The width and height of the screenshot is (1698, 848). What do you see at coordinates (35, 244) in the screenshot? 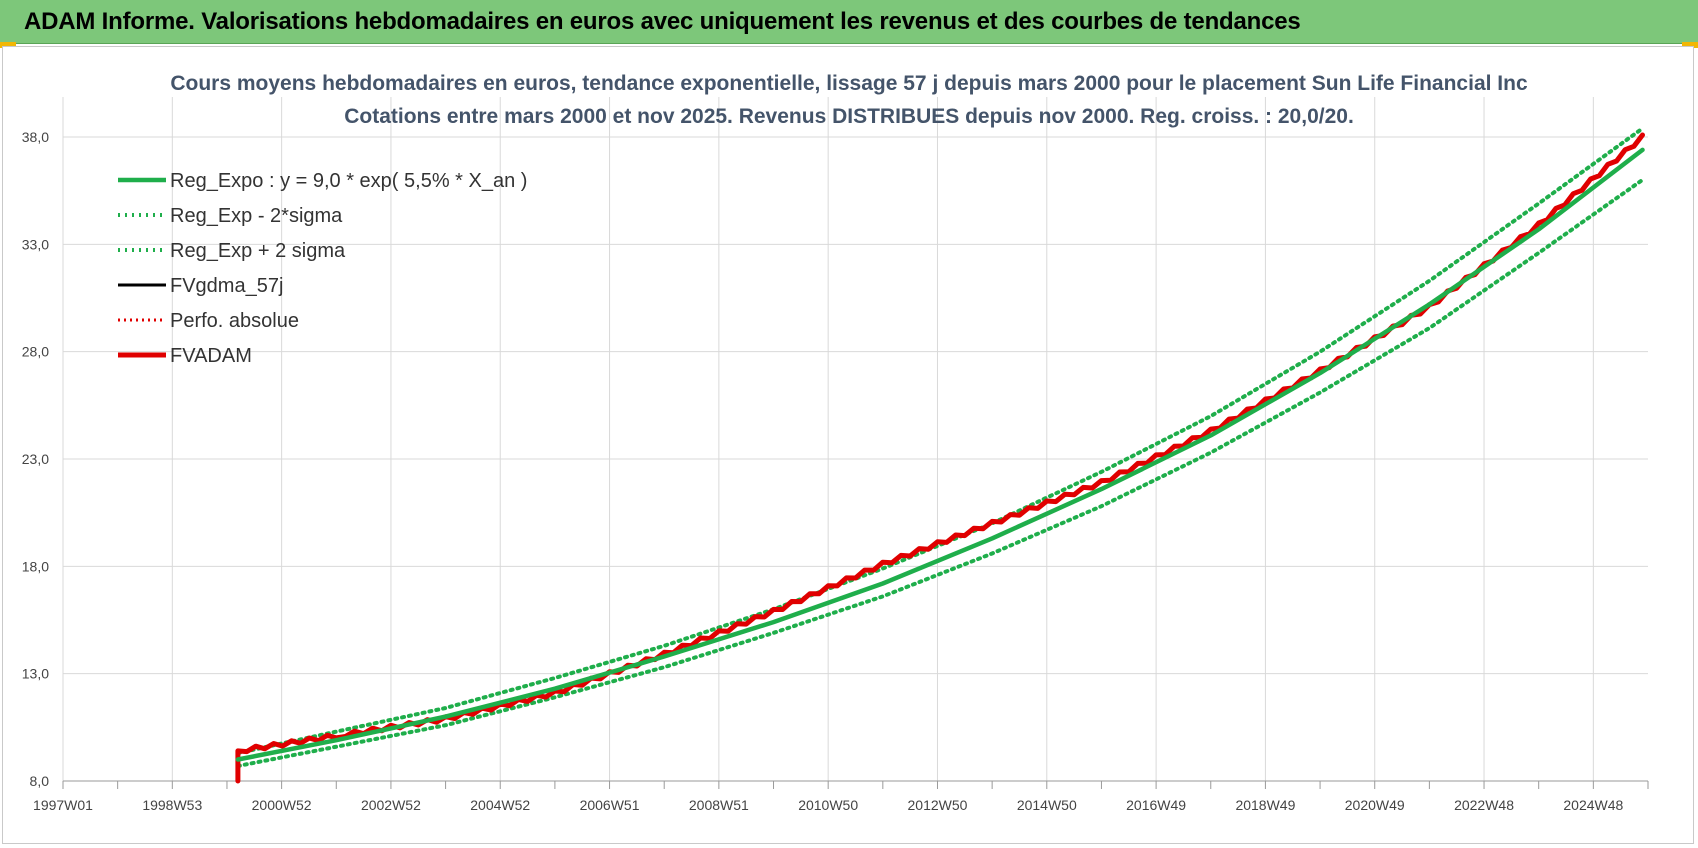
I see `y-tick-label: 33,0` at bounding box center [35, 244].